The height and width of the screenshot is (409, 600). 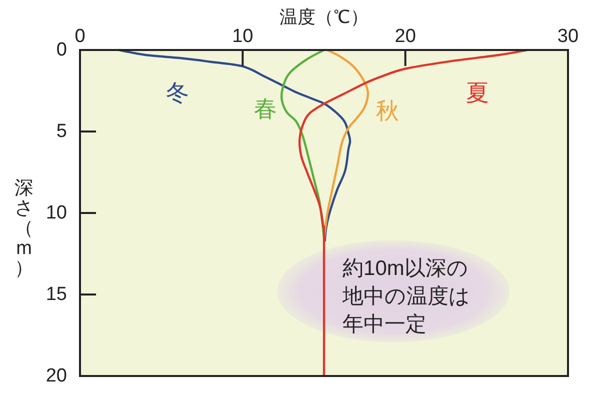 What do you see at coordinates (406, 296) in the screenshot?
I see `annotation: 約10m以深の地中の温度は年中一定` at bounding box center [406, 296].